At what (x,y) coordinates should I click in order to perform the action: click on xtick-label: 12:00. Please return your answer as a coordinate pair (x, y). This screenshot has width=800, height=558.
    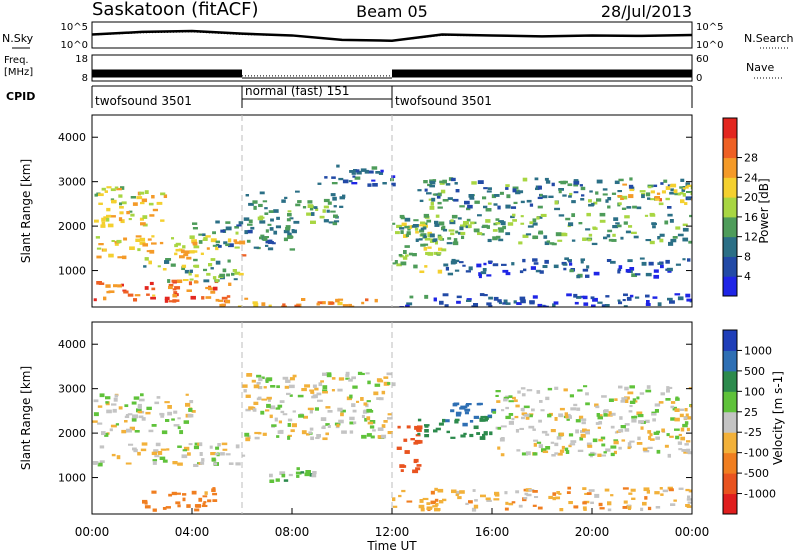
    Looking at the image, I should click on (392, 532).